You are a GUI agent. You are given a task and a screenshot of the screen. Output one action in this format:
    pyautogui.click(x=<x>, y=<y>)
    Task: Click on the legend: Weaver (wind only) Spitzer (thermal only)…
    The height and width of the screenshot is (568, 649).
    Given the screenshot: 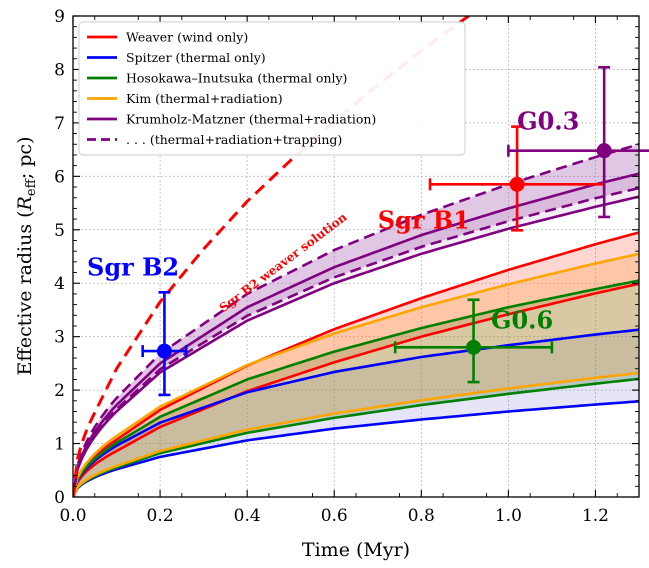 What is the action you would take?
    pyautogui.click(x=272, y=88)
    